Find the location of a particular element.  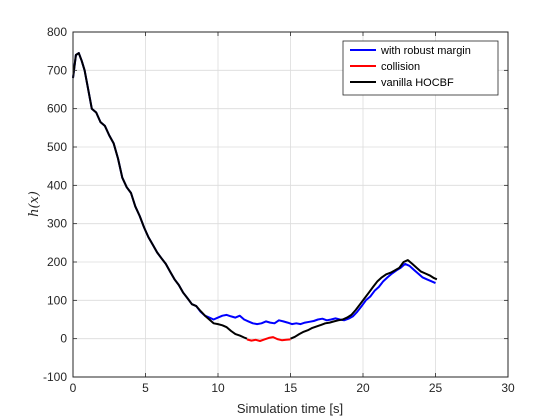

y-tick-label: 500 is located at coordinates (57, 147).